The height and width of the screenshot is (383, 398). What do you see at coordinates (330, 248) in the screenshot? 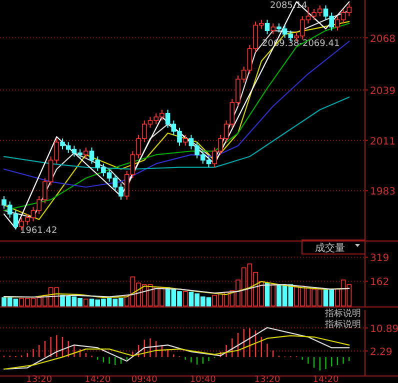
I see `chart-title: 成交量` at bounding box center [330, 248].